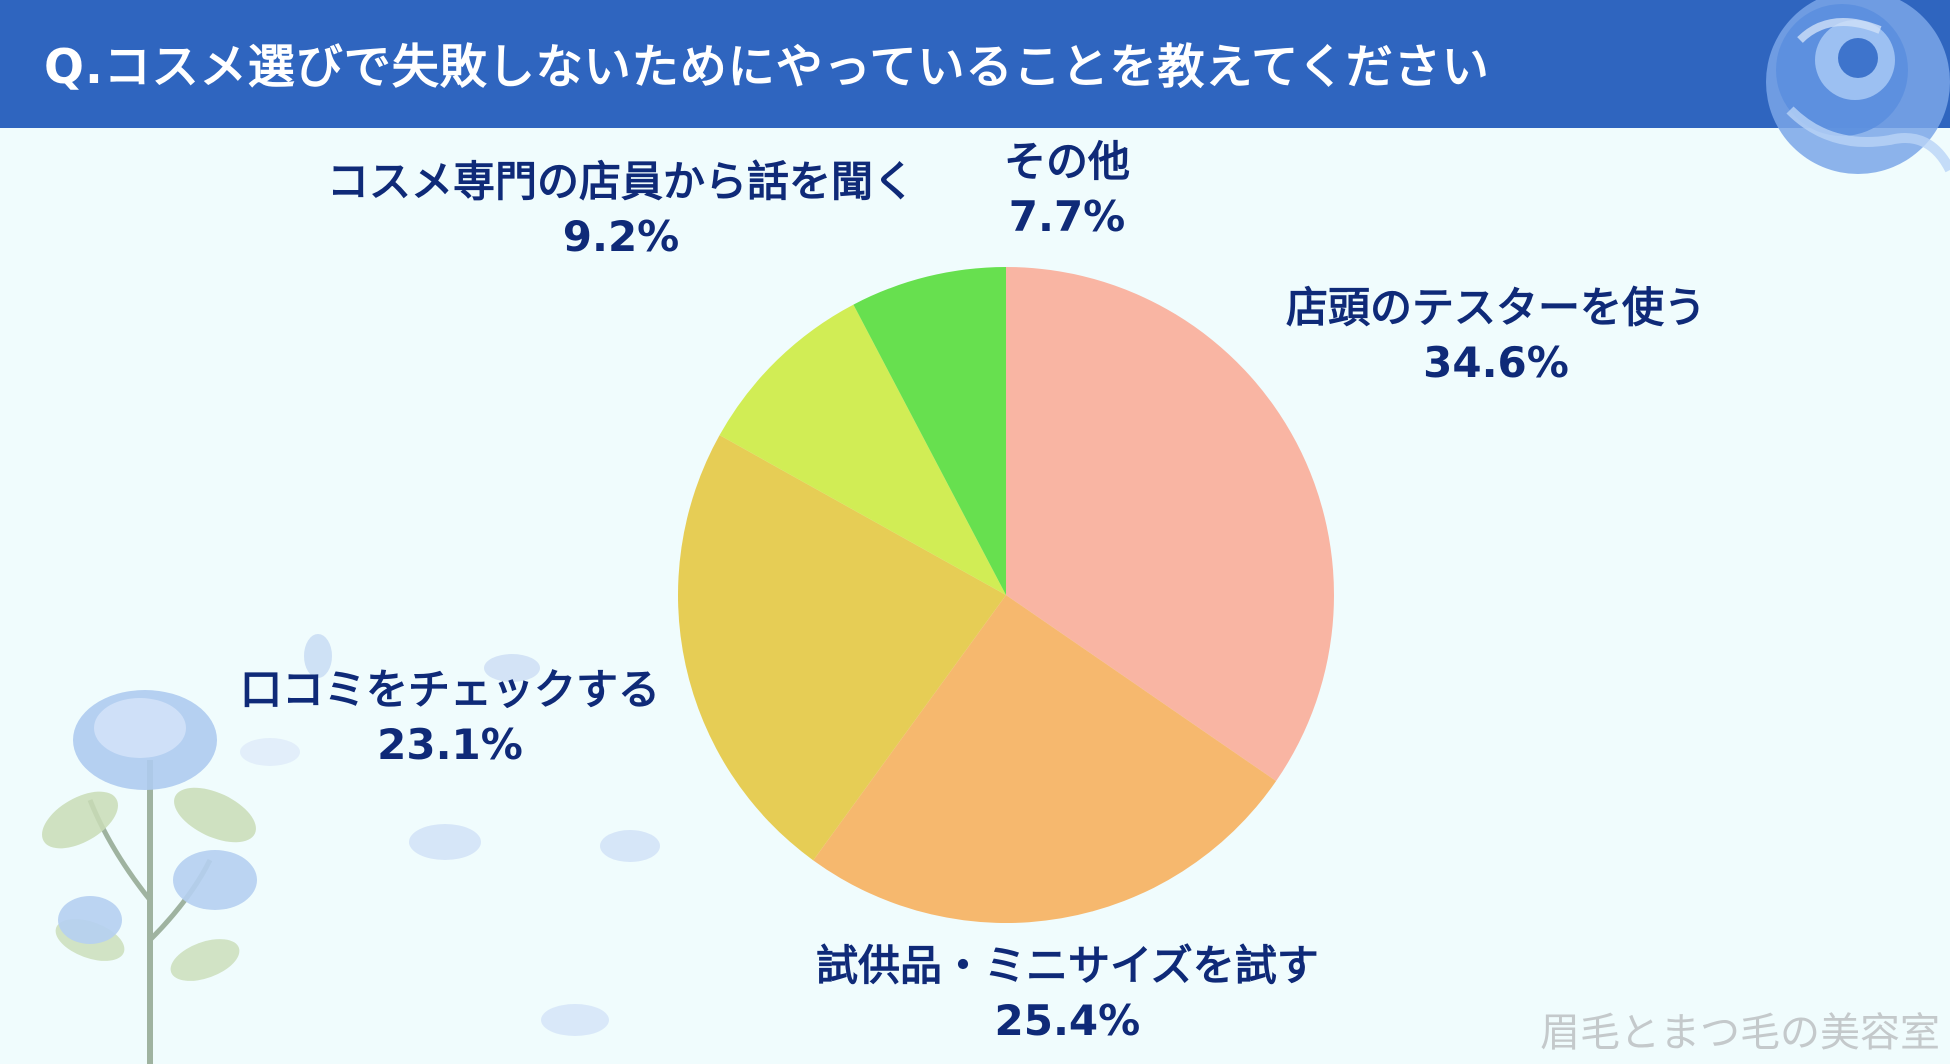 The width and height of the screenshot is (1950, 1064). What do you see at coordinates (1740, 1033) in the screenshot?
I see `watermark: 眉毛とまつ毛の美容室` at bounding box center [1740, 1033].